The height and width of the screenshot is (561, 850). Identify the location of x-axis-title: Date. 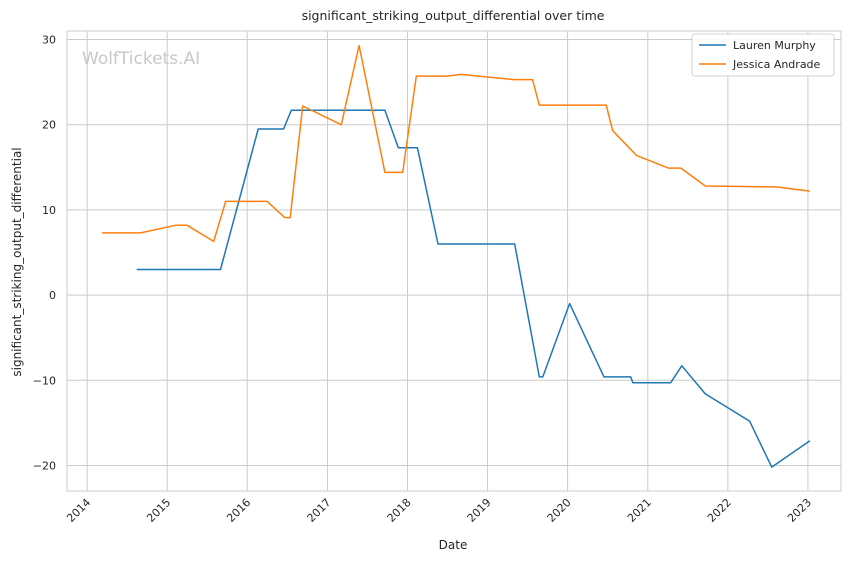
(453, 545).